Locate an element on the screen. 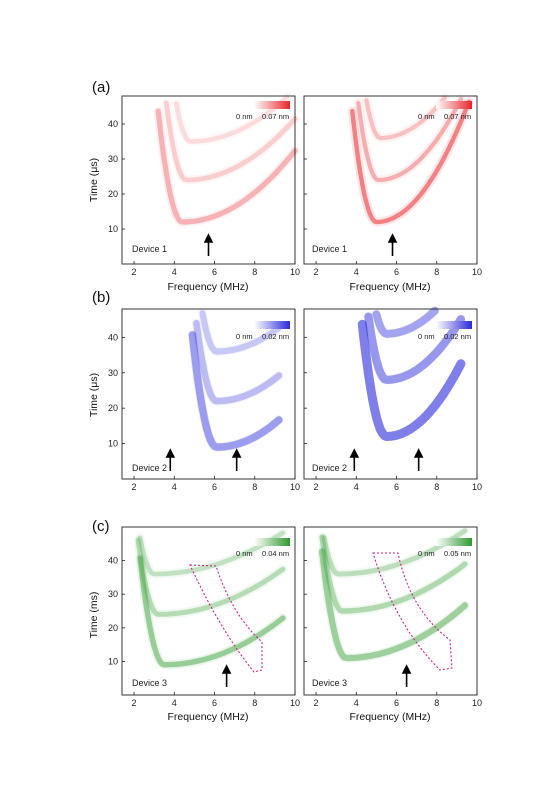 Image resolution: width=555 pixels, height=796 pixels. axes-a-right: 2 4 6 8 10 is located at coordinates (393, 200).